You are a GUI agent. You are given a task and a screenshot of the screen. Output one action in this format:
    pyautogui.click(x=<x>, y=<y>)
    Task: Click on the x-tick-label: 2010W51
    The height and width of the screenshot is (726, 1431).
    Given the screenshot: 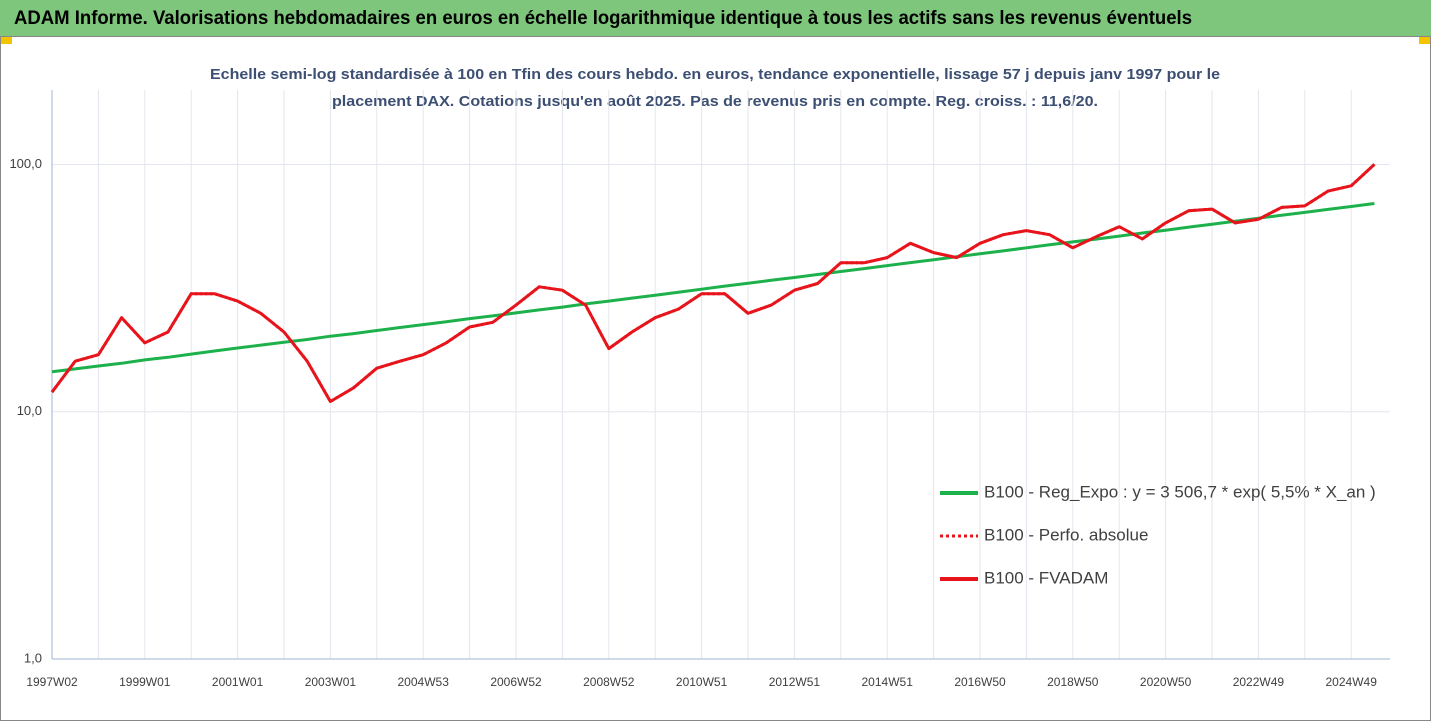 What is the action you would take?
    pyautogui.click(x=702, y=682)
    